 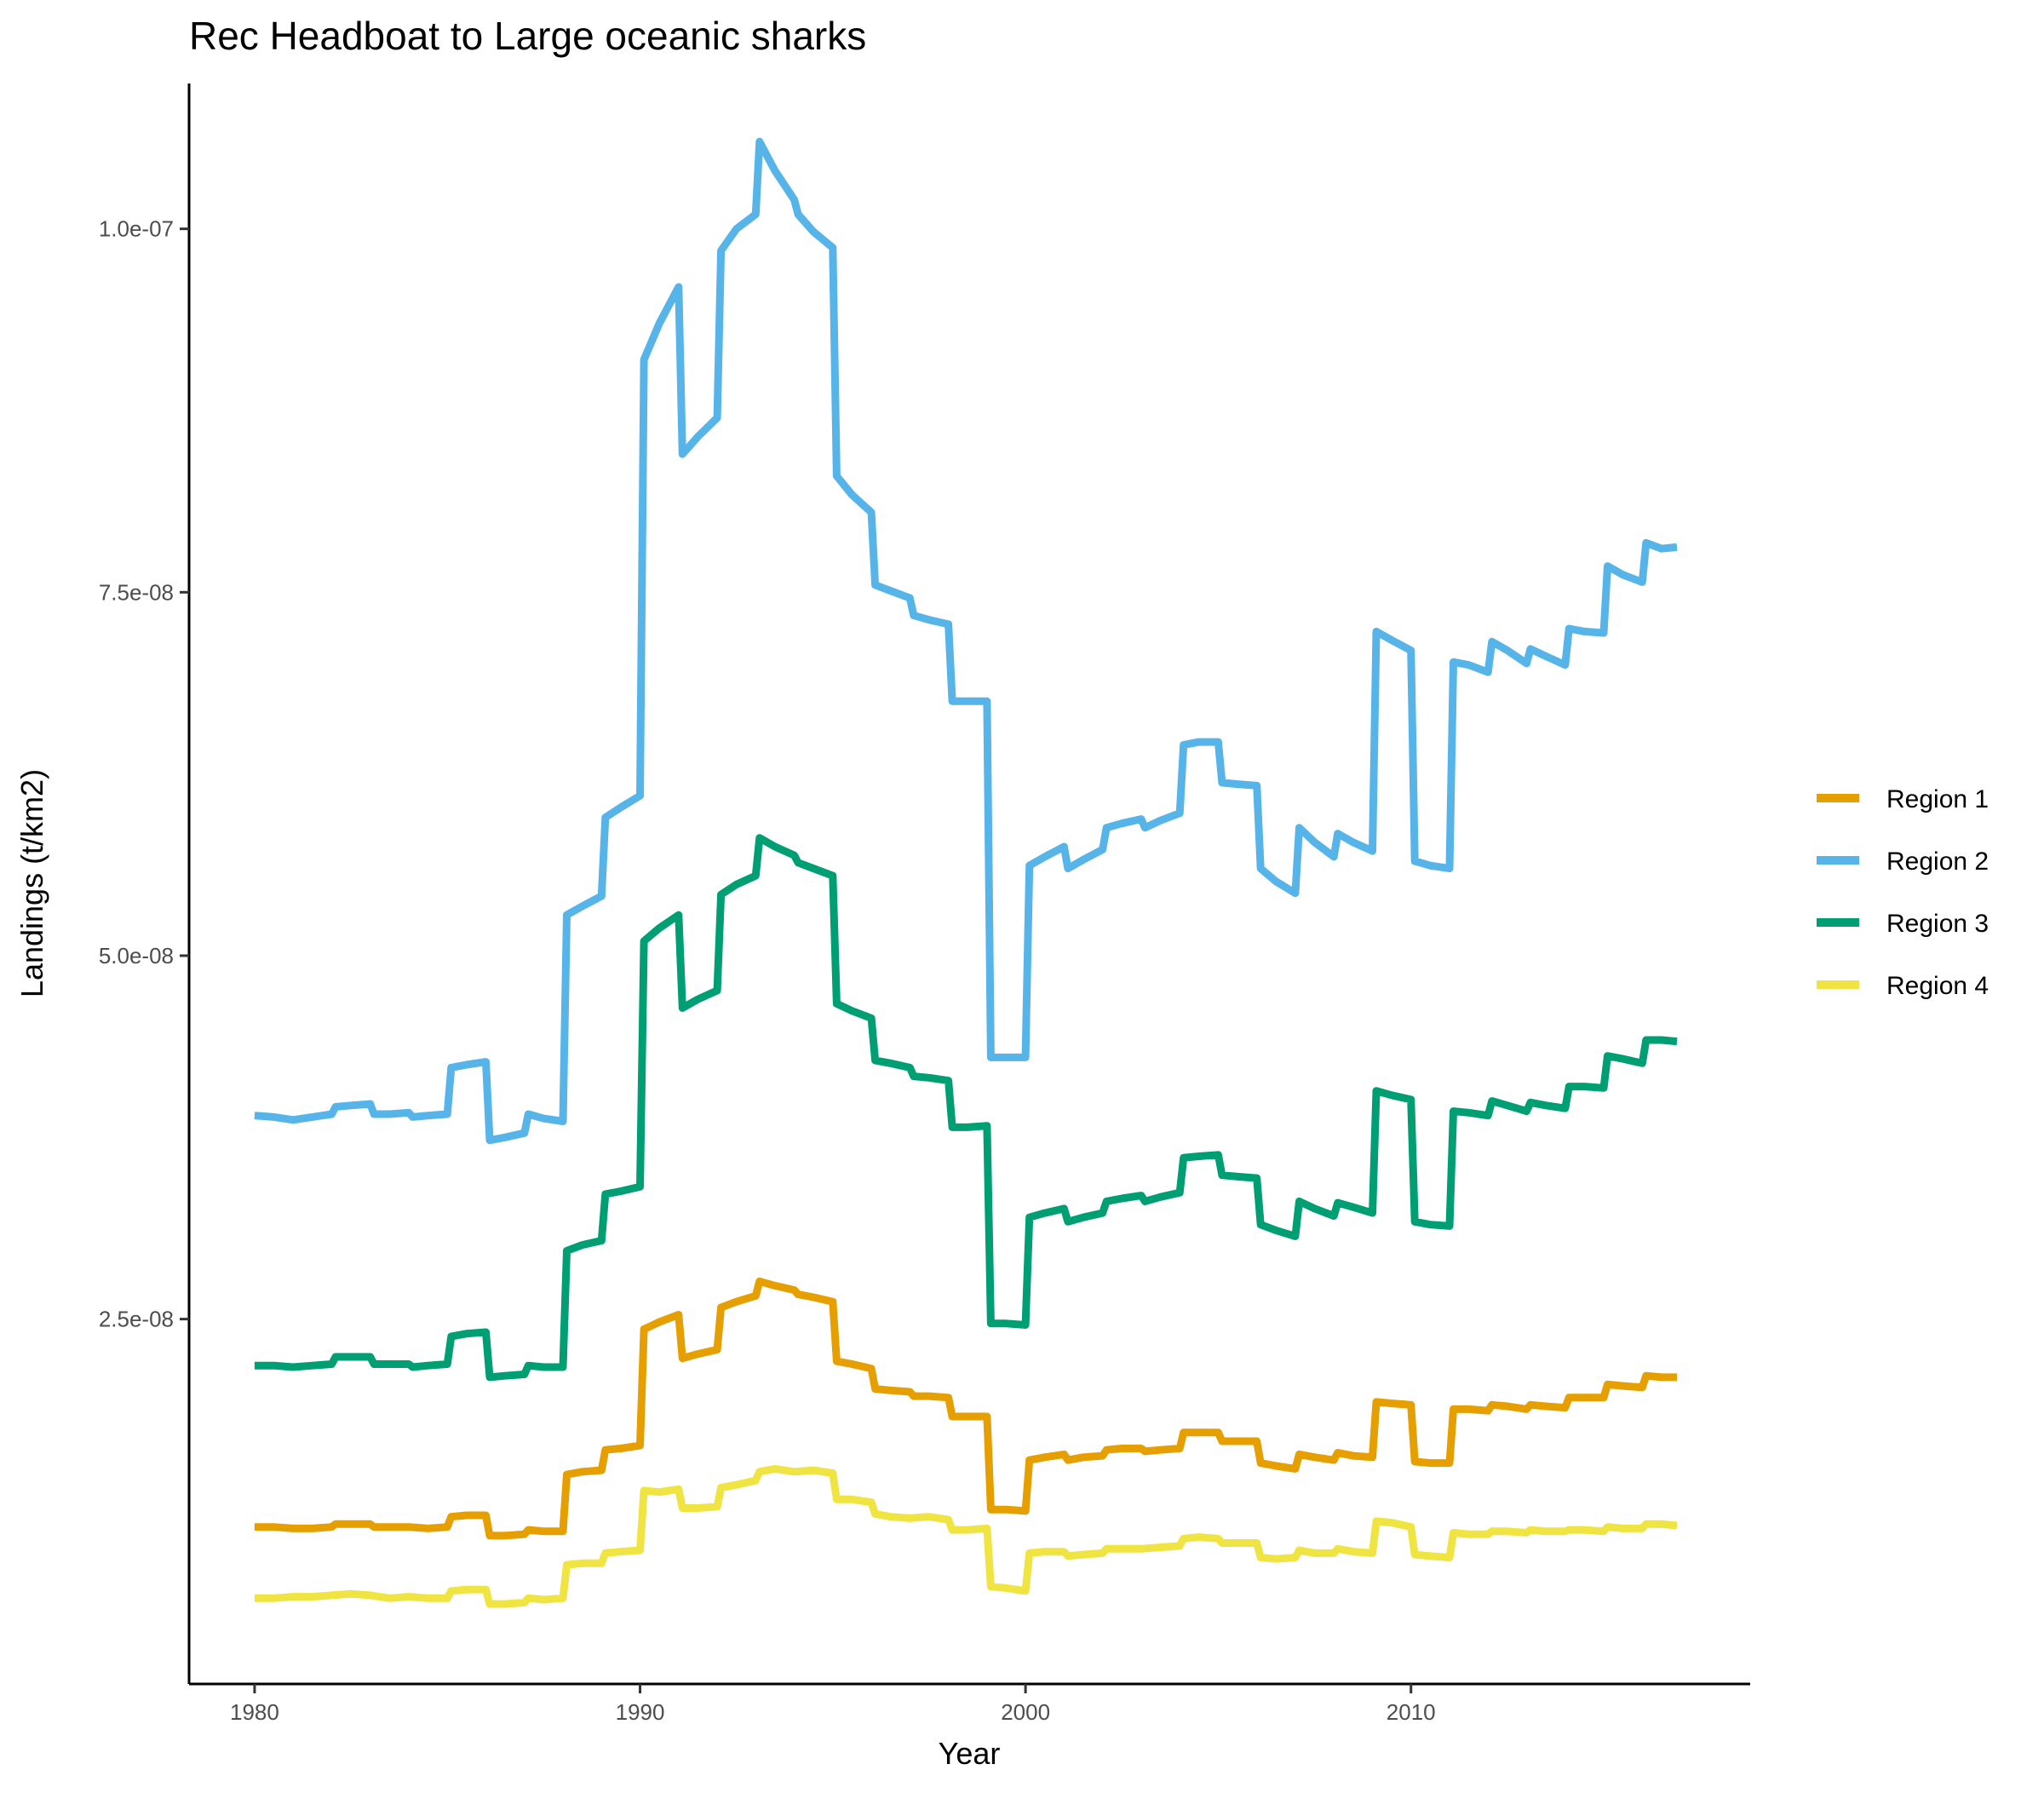 What do you see at coordinates (1903, 893) in the screenshot?
I see `legend: Region 1 Region 2 Region 3 Region 4` at bounding box center [1903, 893].